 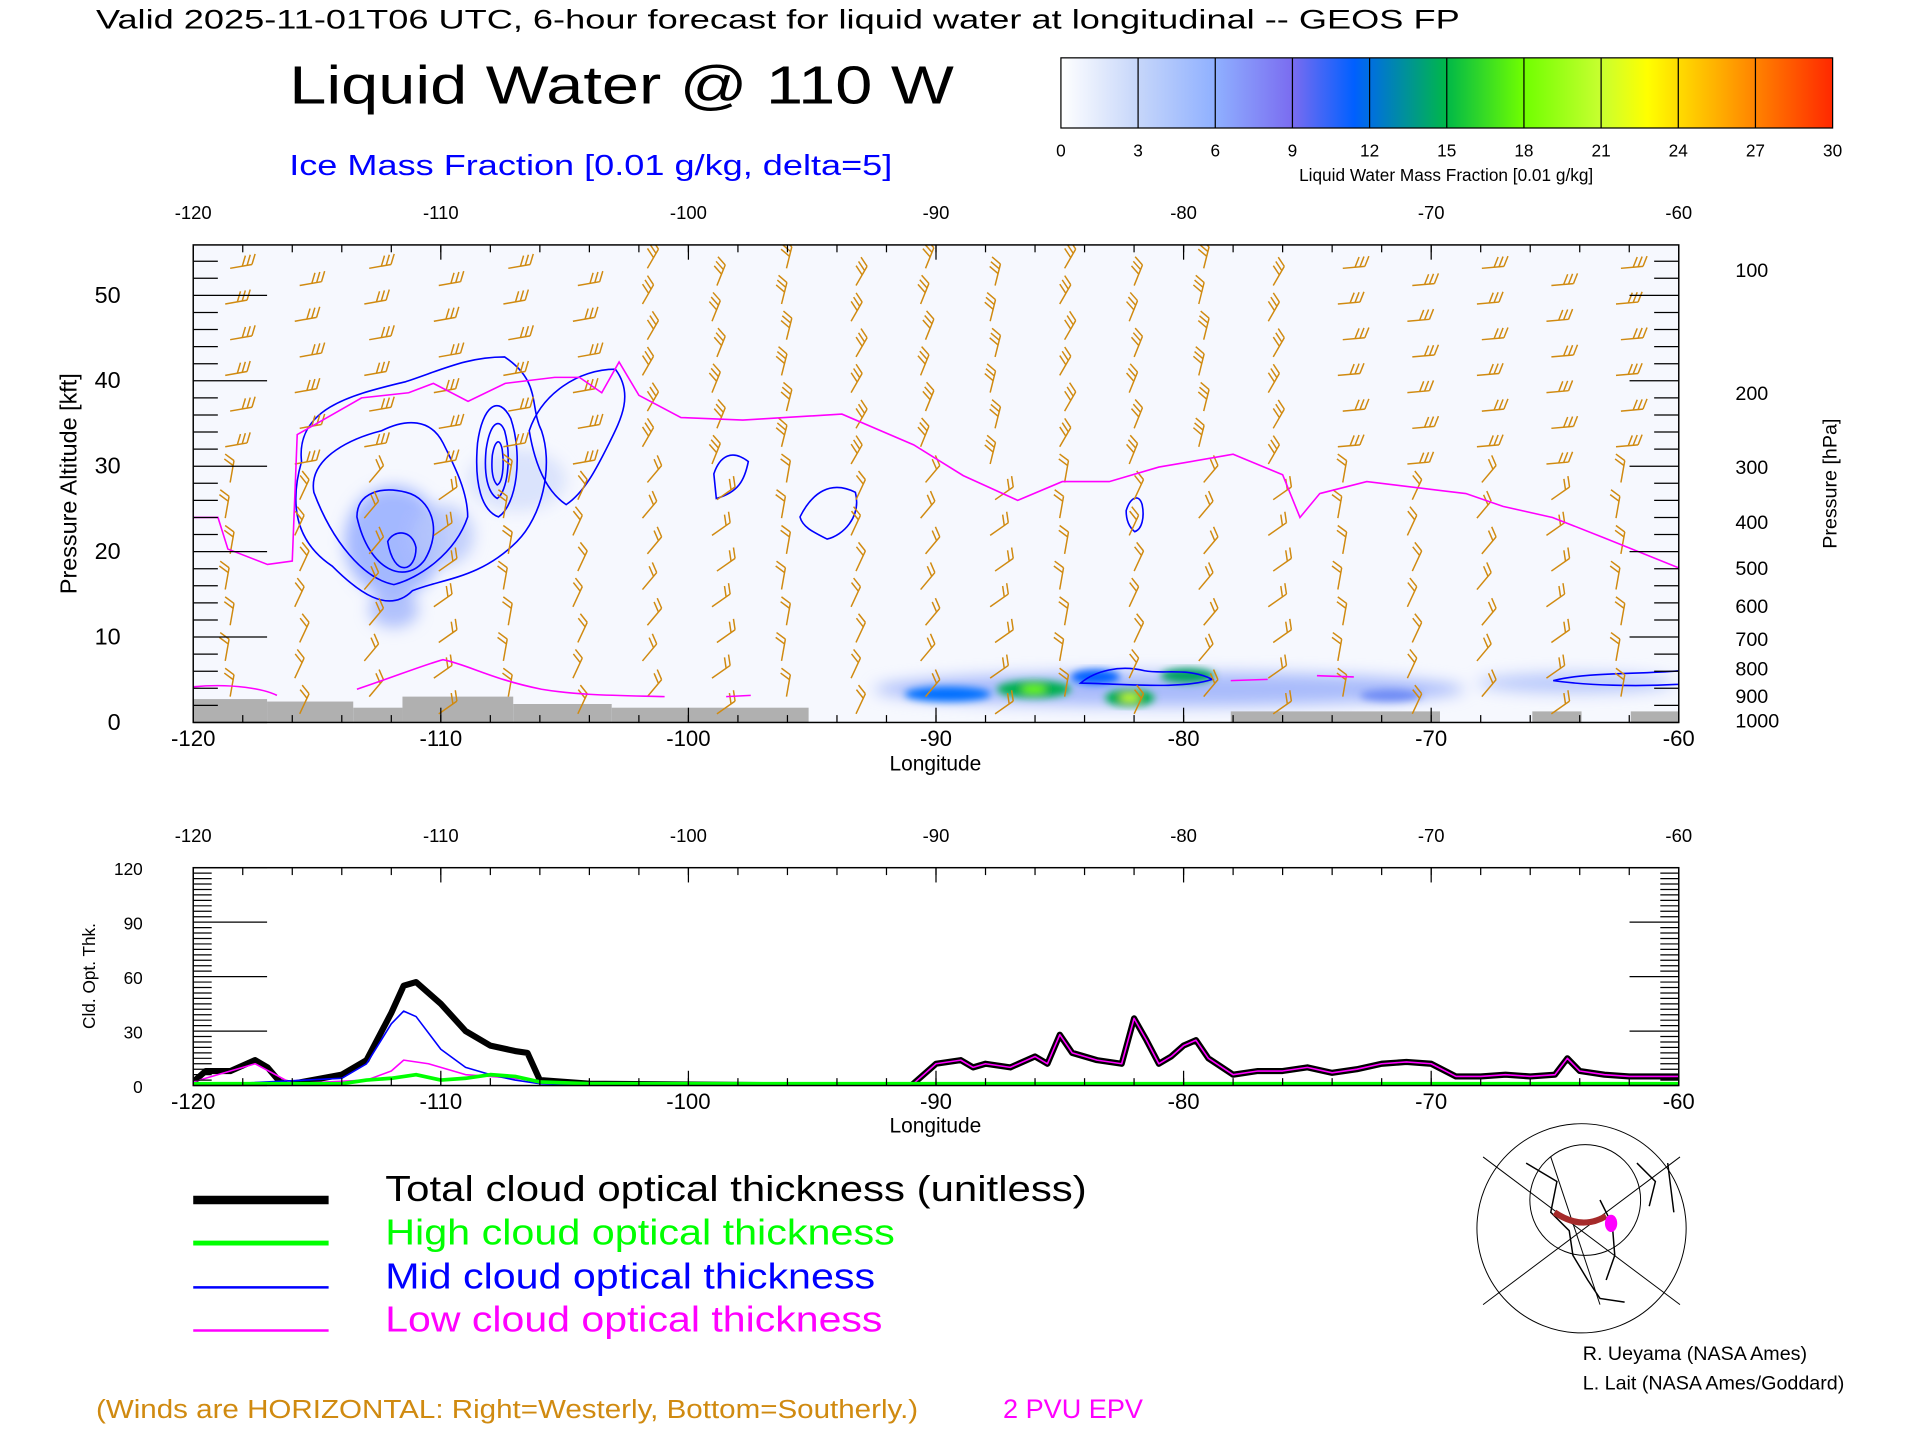 What do you see at coordinates (1678, 835) in the screenshot?
I see `x-tick-label-top: -60` at bounding box center [1678, 835].